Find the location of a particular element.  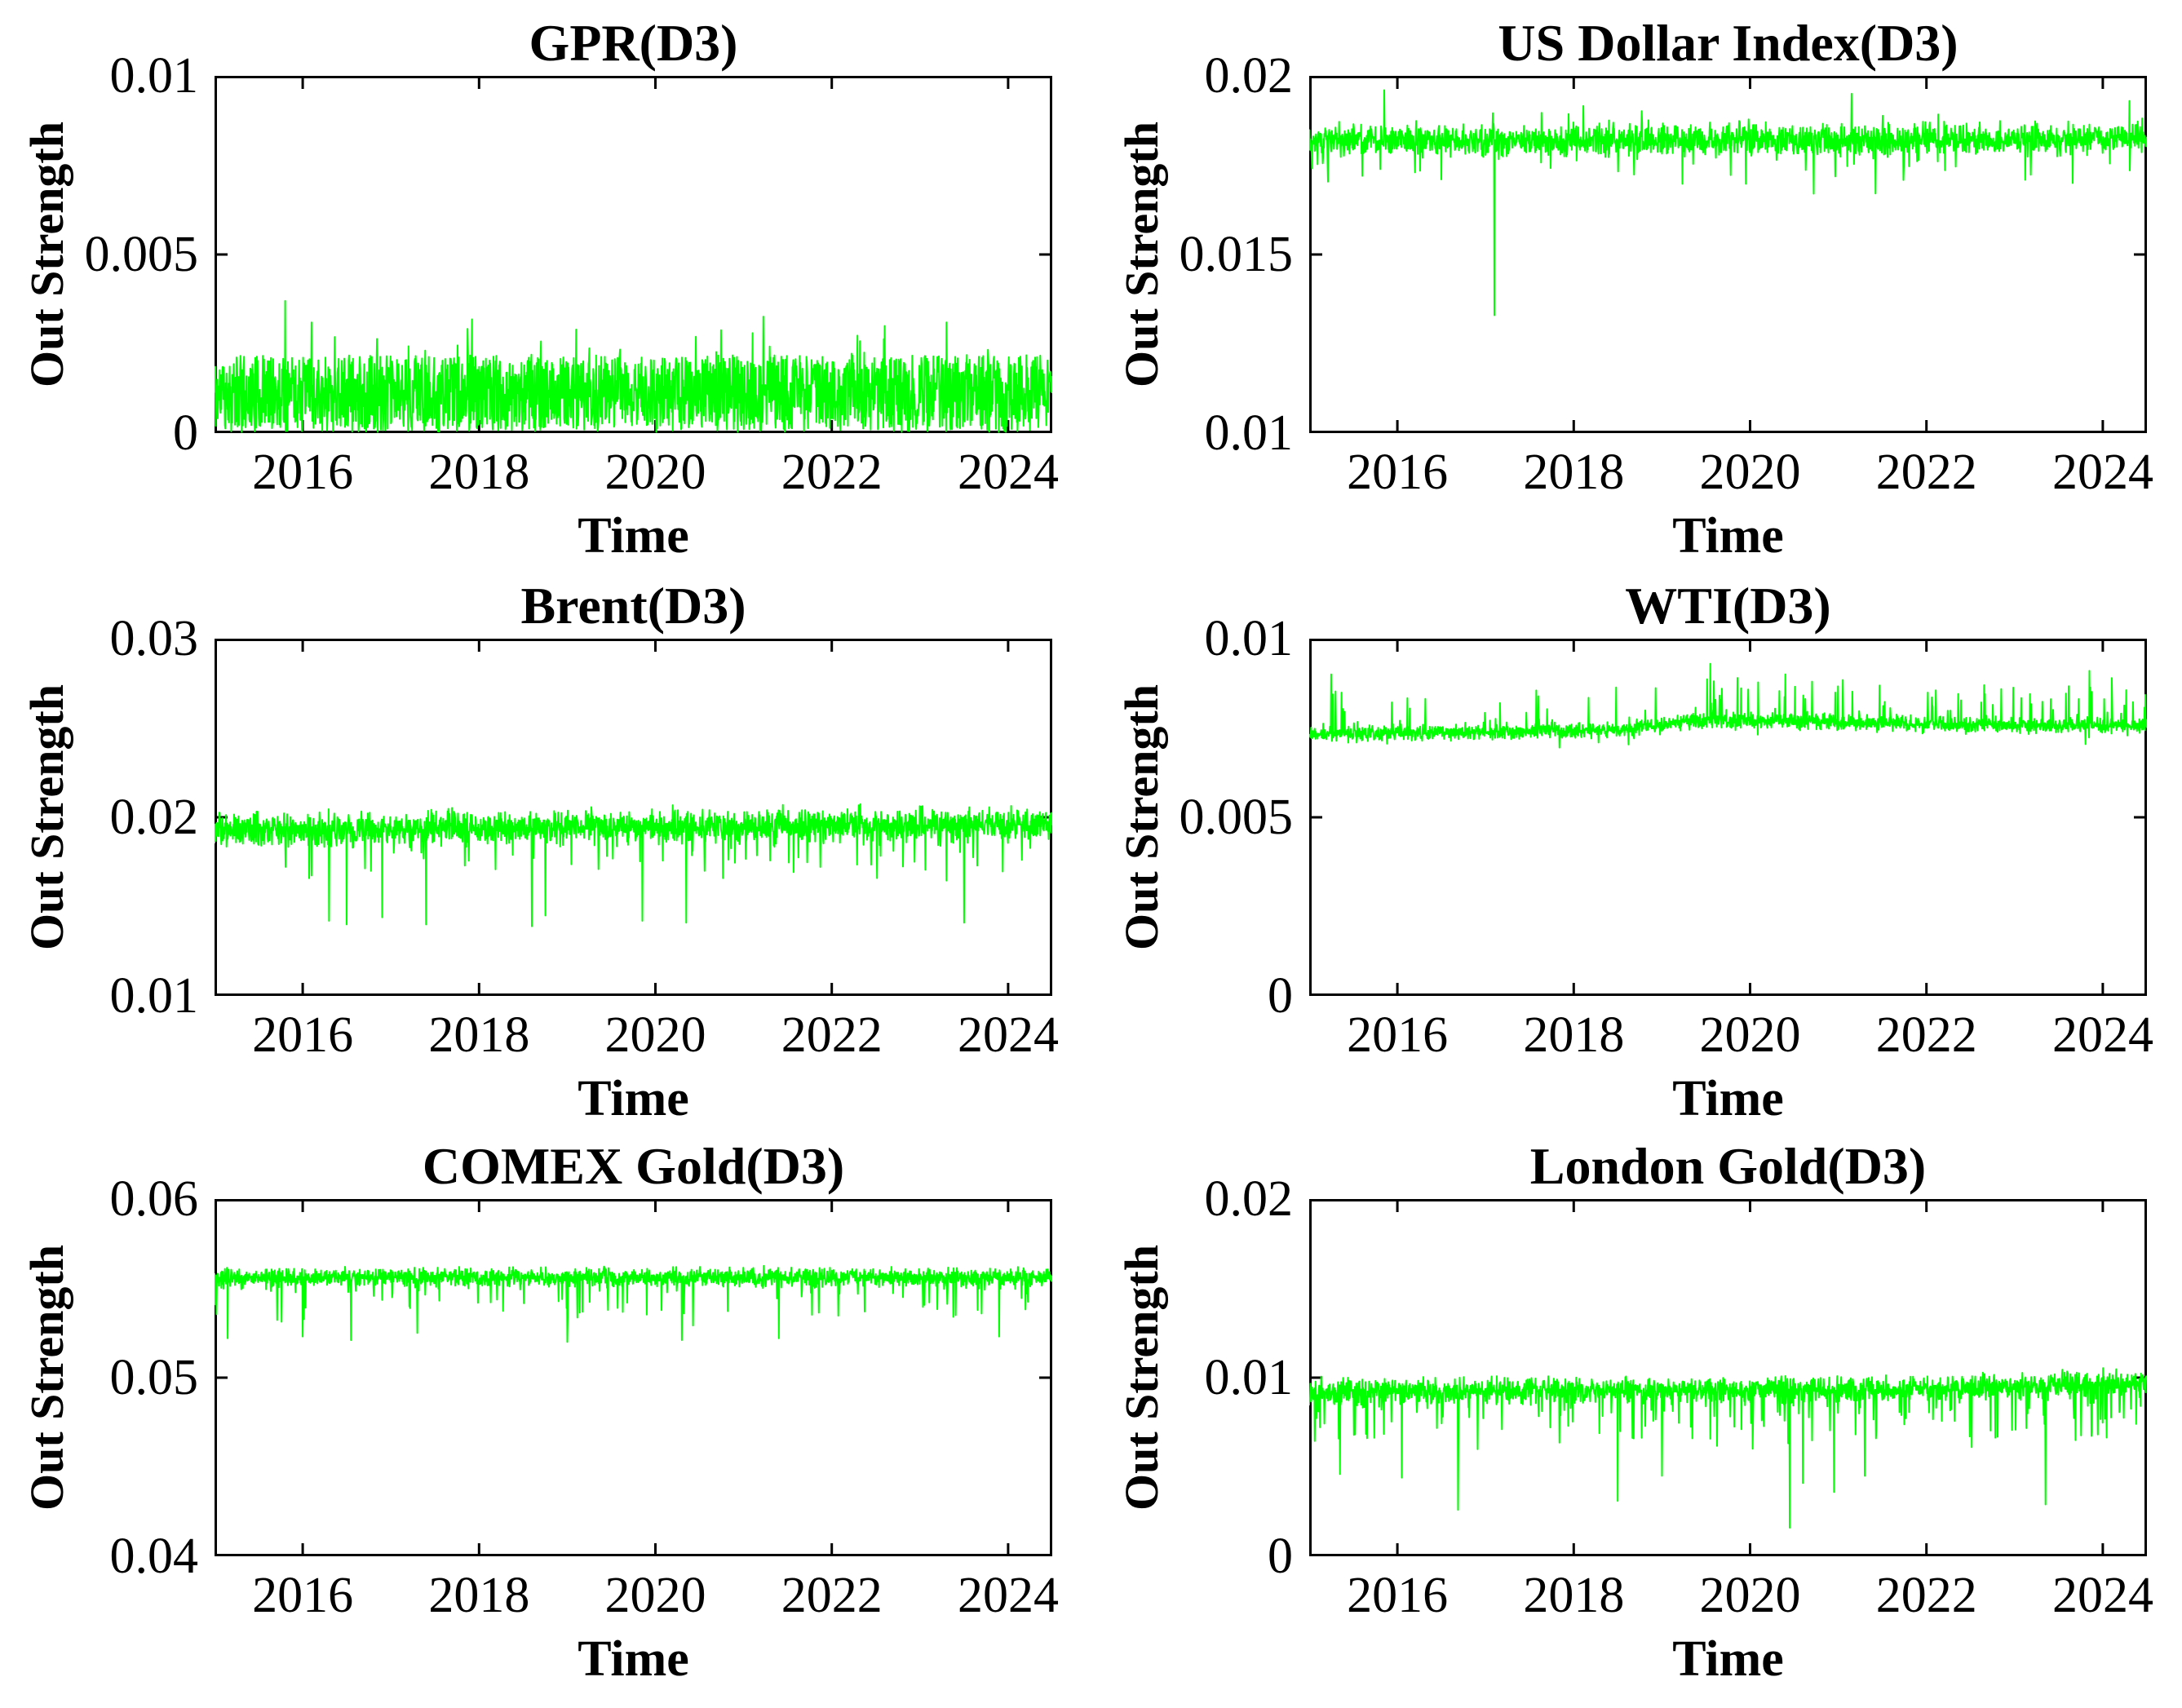

y-tick-label: 0.05 is located at coordinates (154, 1377).